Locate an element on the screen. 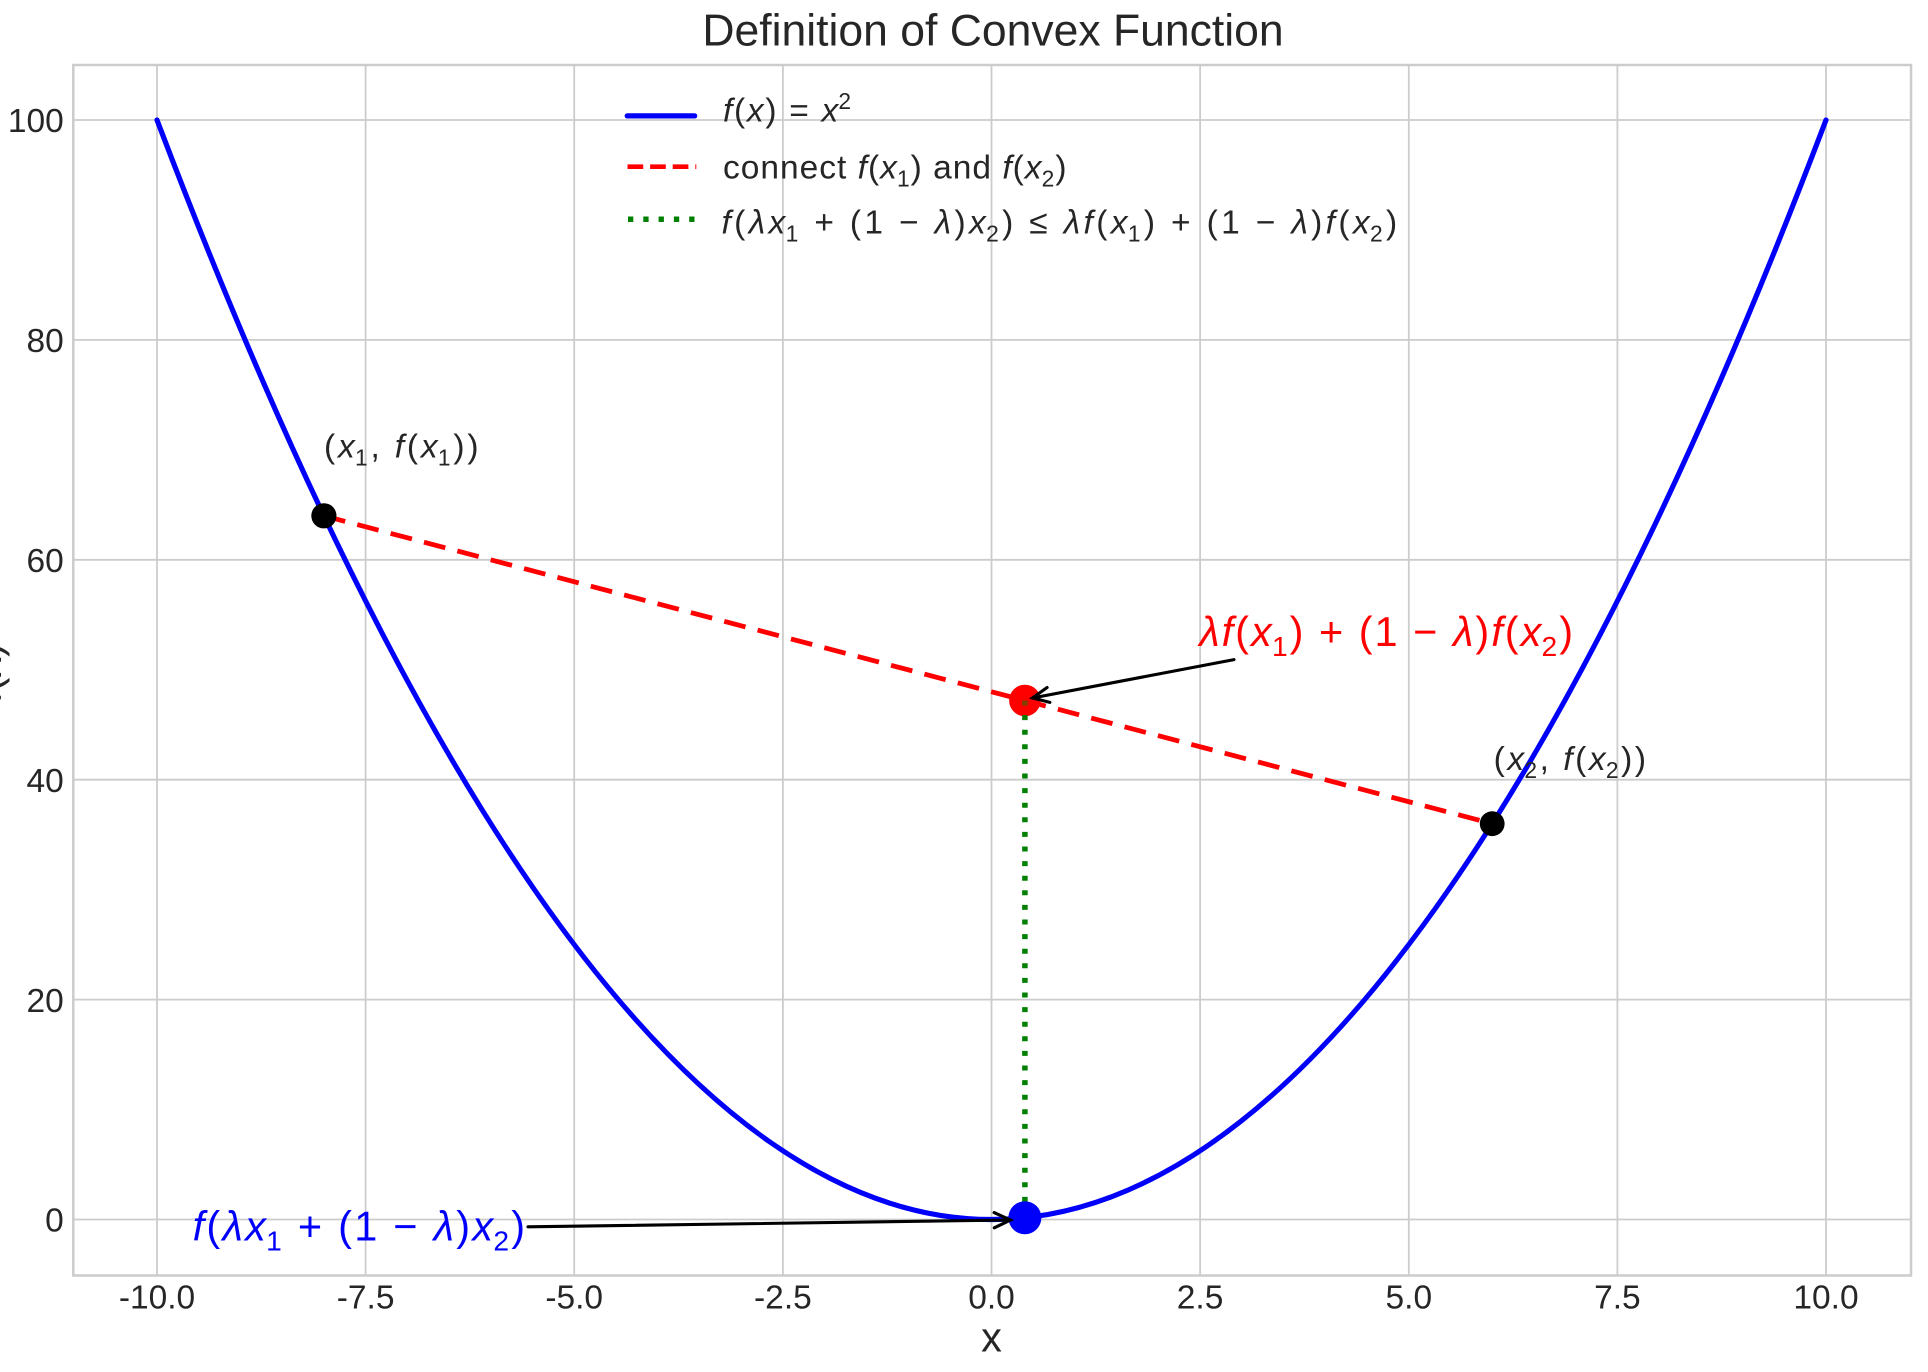  svg-text: connect f(x1) and f(x2) is located at coordinates (895, 170).